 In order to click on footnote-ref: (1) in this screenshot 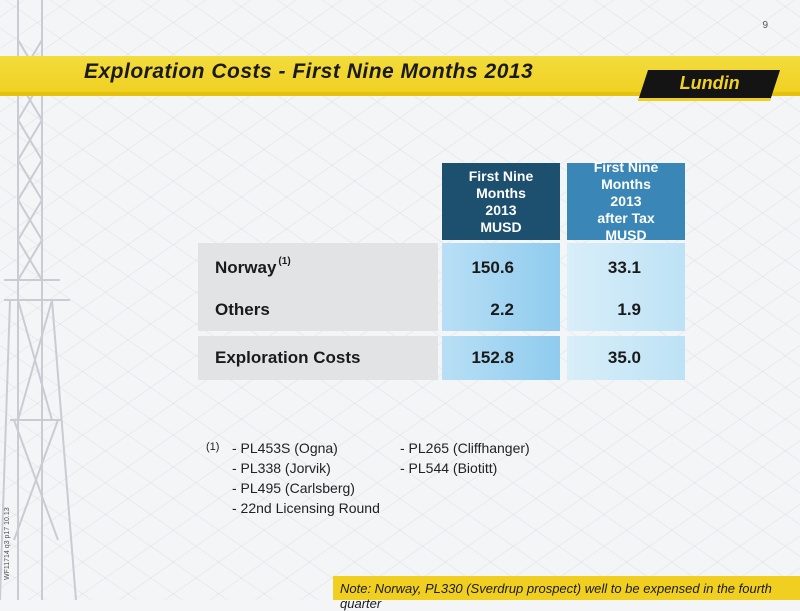, I will do `click(284, 261)`.